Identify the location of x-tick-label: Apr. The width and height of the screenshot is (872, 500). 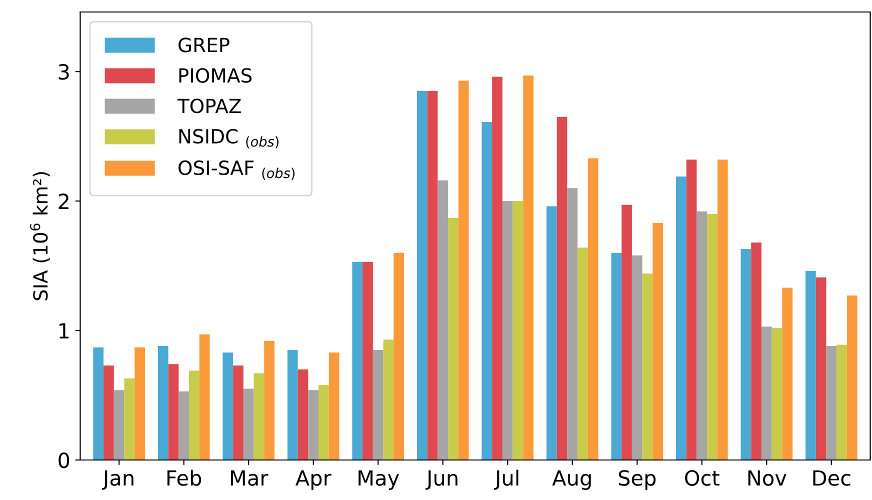
(313, 480).